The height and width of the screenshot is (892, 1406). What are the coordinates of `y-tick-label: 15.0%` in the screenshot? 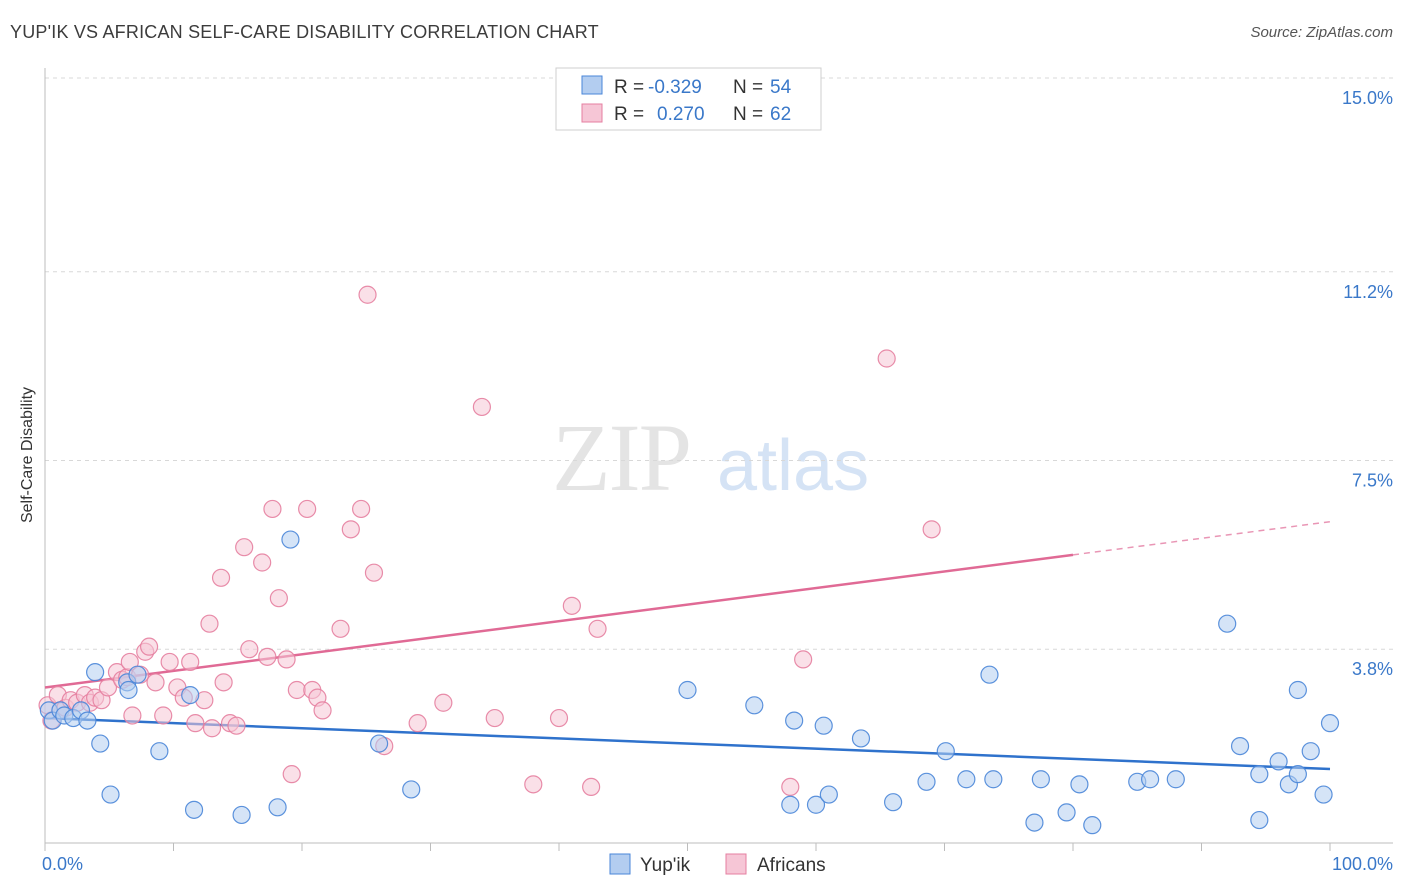 It's located at (1367, 98).